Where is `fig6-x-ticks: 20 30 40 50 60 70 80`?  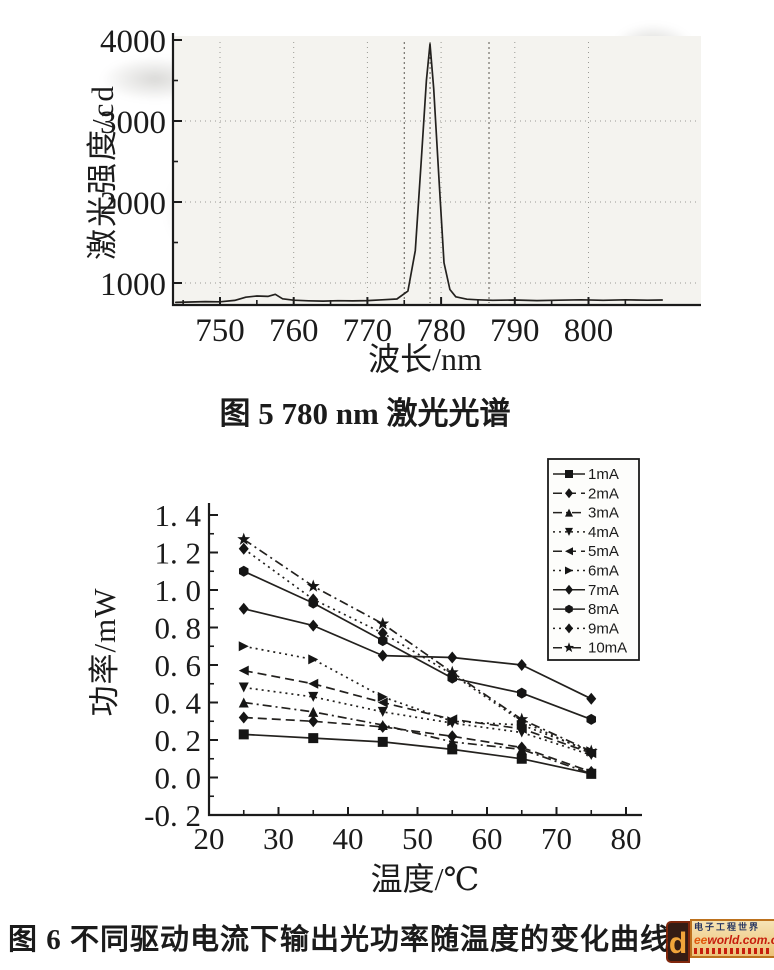
fig6-x-ticks: 20 30 40 50 60 70 80 is located at coordinates (418, 831).